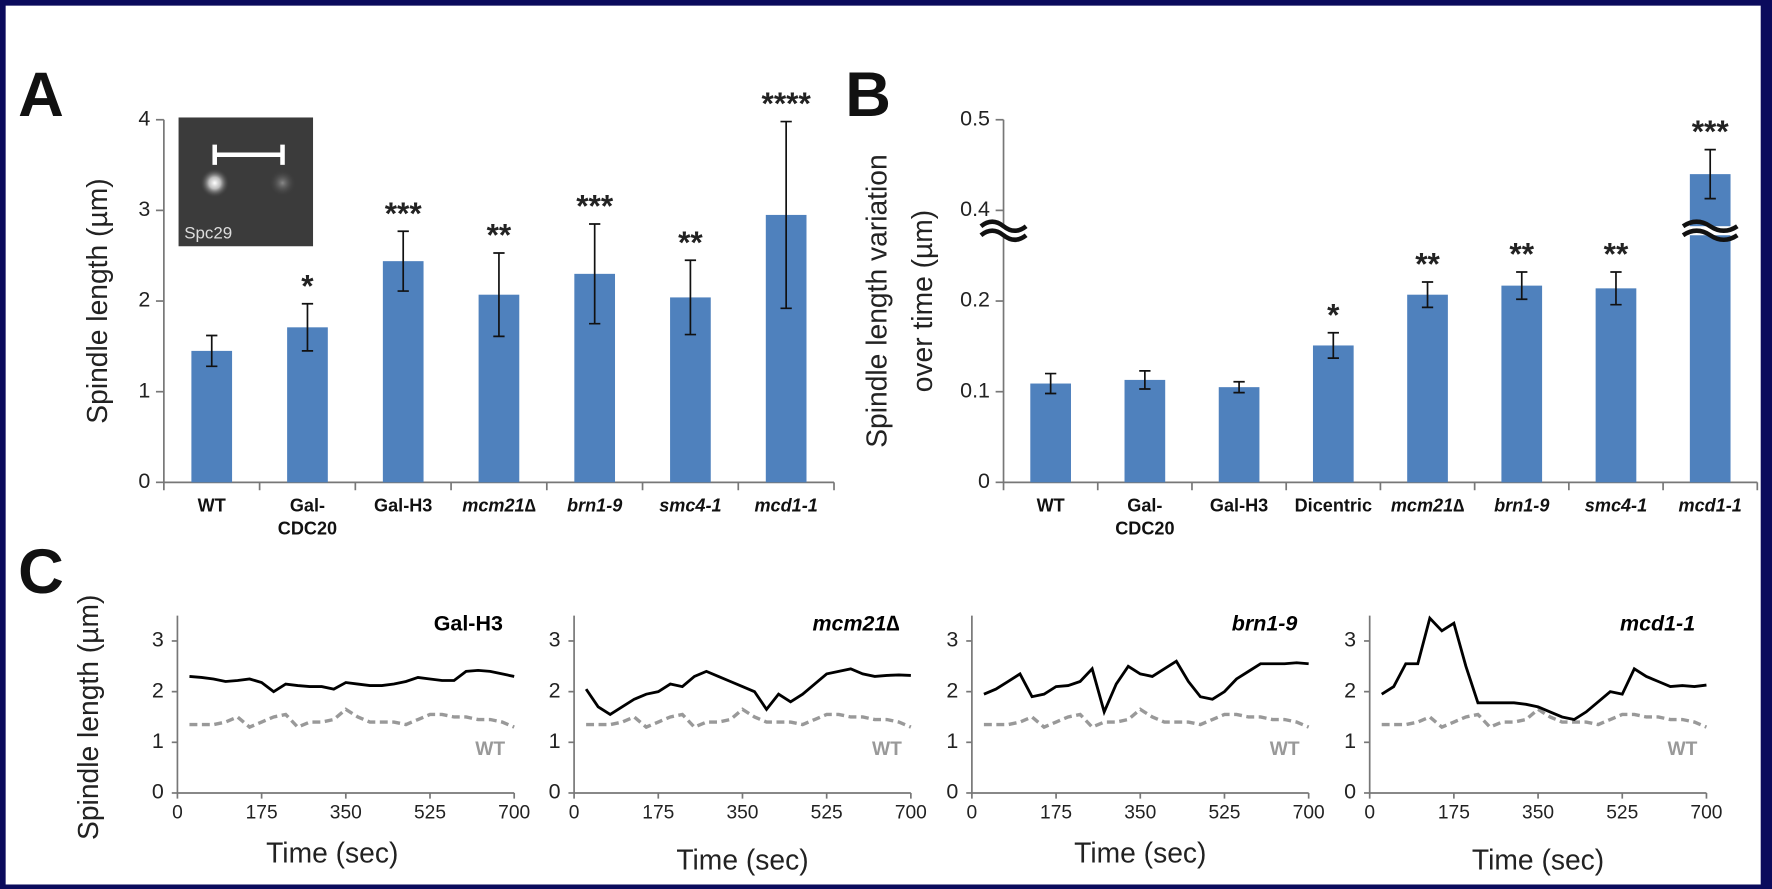 This screenshot has height=889, width=1772. What do you see at coordinates (1146, 688) in the screenshot?
I see `data-line` at bounding box center [1146, 688].